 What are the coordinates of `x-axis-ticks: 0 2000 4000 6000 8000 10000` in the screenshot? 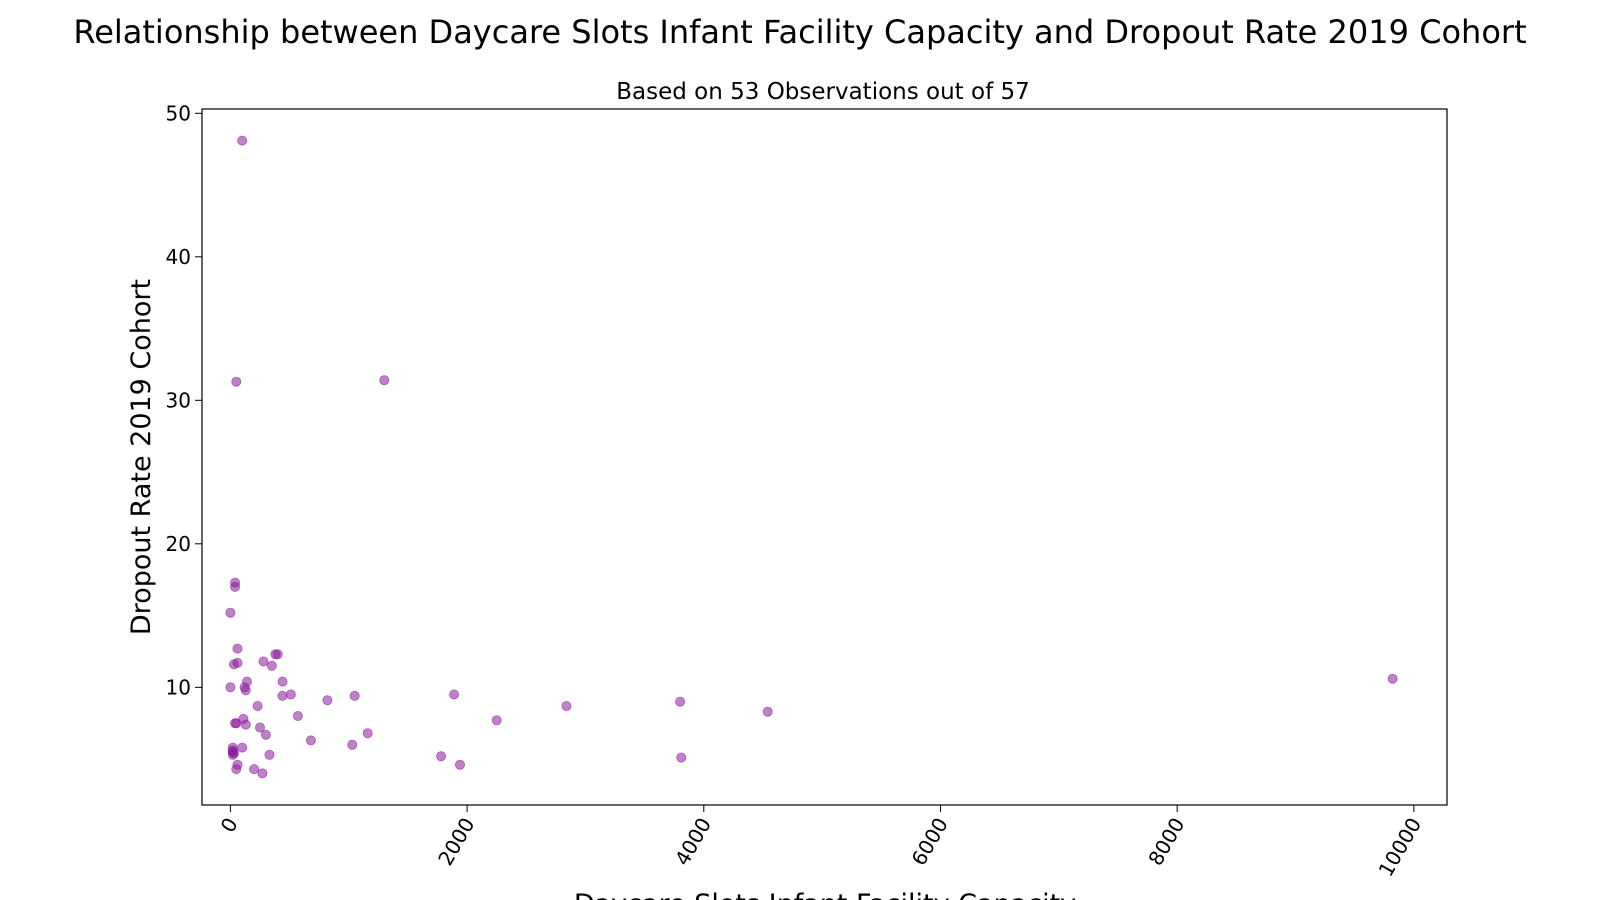 It's located at (821, 843).